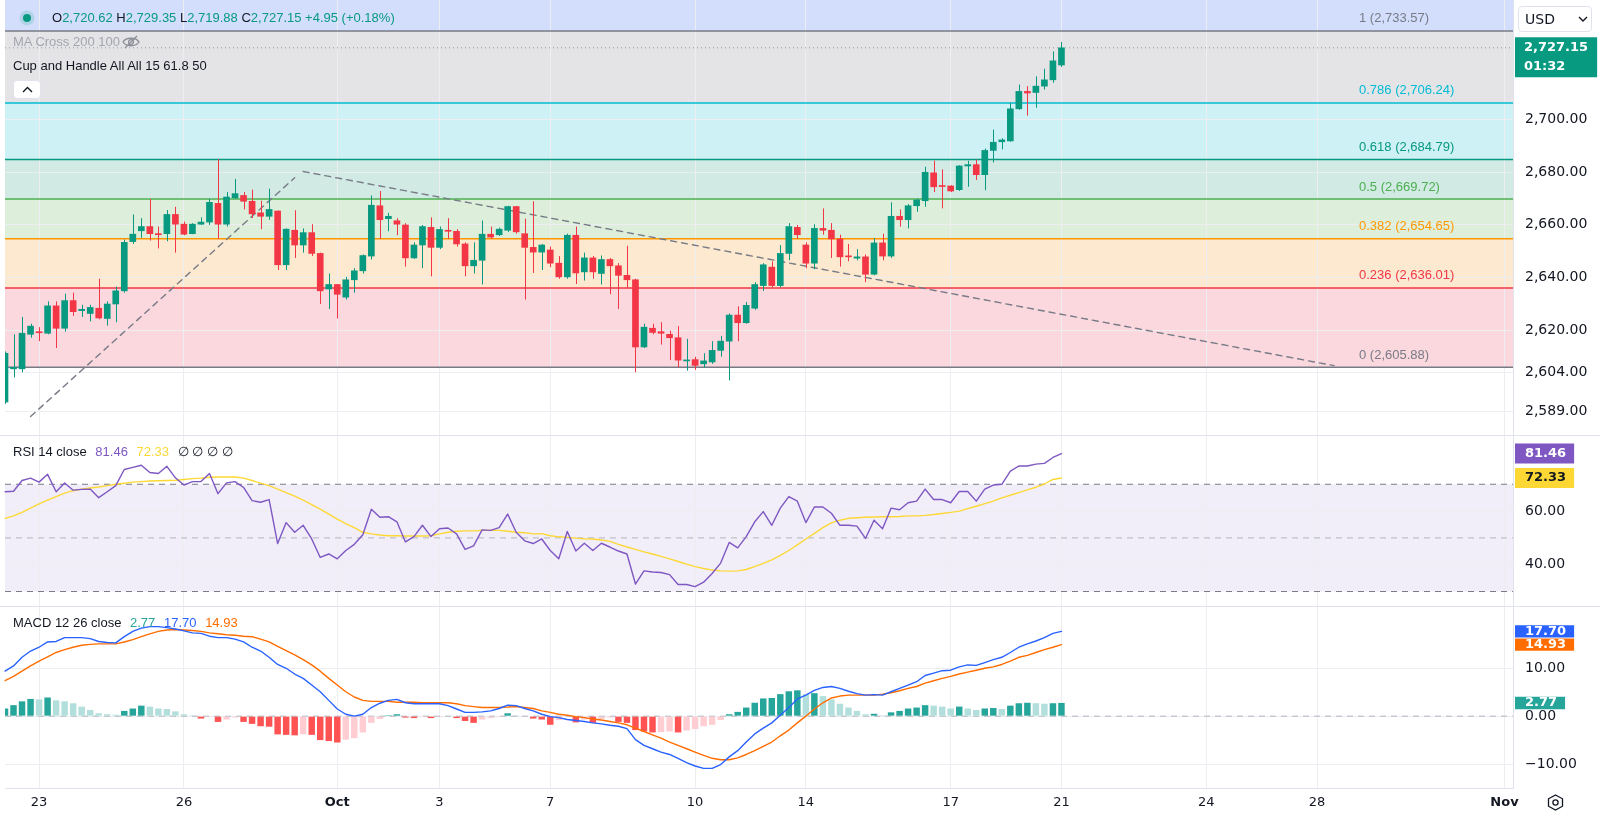 The height and width of the screenshot is (824, 1600). What do you see at coordinates (1551, 762) in the screenshot?
I see `y-tick-label: −10.00` at bounding box center [1551, 762].